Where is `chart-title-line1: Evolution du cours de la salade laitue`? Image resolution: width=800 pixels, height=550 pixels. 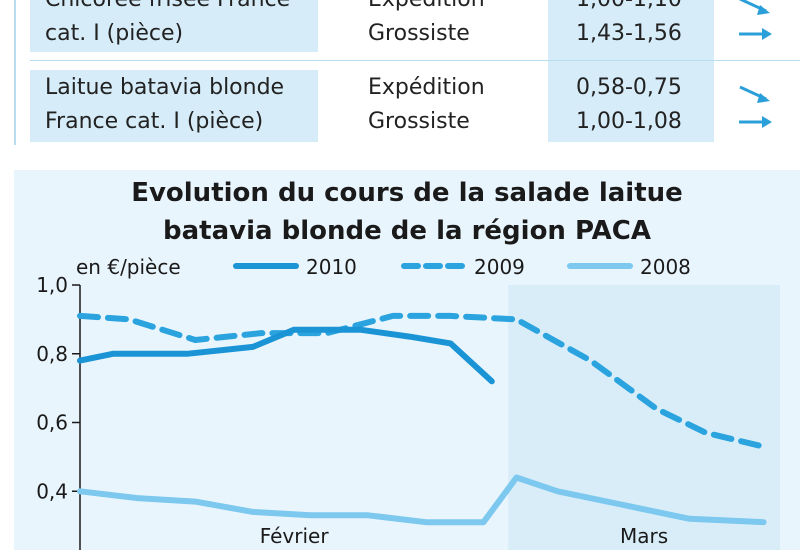 chart-title-line1: Evolution du cours de la salade laitue is located at coordinates (407, 193).